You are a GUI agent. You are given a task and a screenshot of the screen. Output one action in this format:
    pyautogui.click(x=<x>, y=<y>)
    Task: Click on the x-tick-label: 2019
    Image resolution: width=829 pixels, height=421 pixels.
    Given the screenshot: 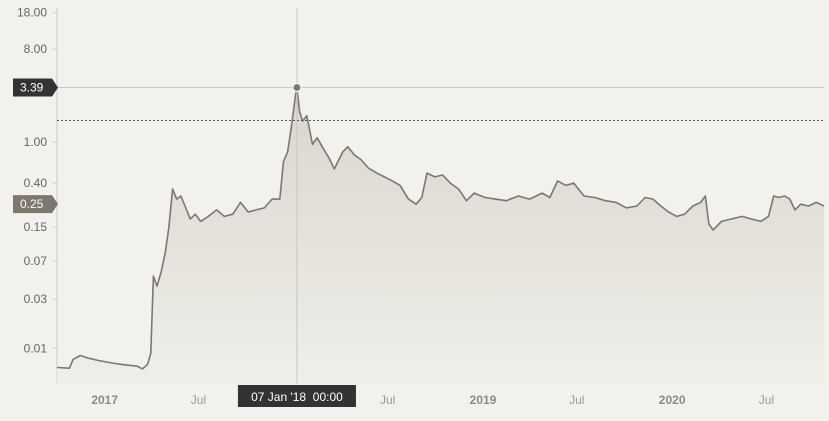 What is the action you would take?
    pyautogui.click(x=483, y=400)
    